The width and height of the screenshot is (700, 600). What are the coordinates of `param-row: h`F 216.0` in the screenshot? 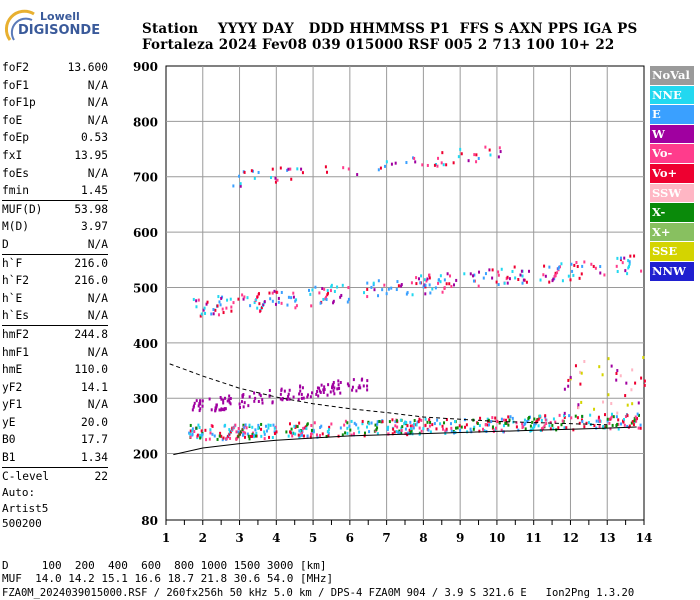 It's located at (55, 264).